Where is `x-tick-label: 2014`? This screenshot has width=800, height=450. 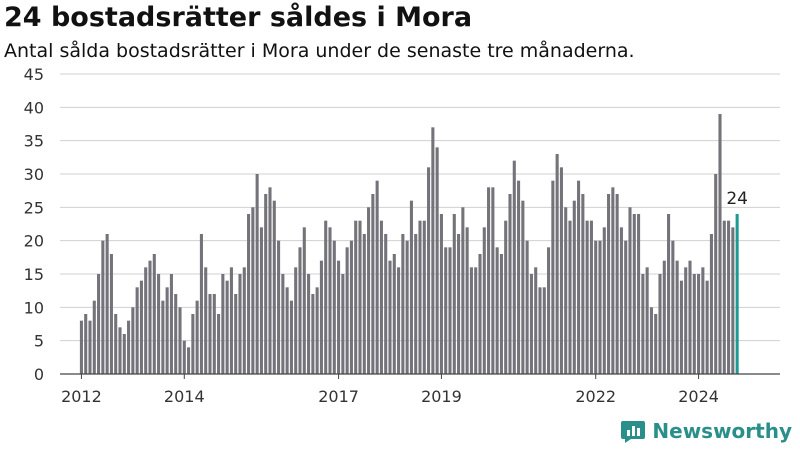 x-tick-label: 2014 is located at coordinates (184, 396).